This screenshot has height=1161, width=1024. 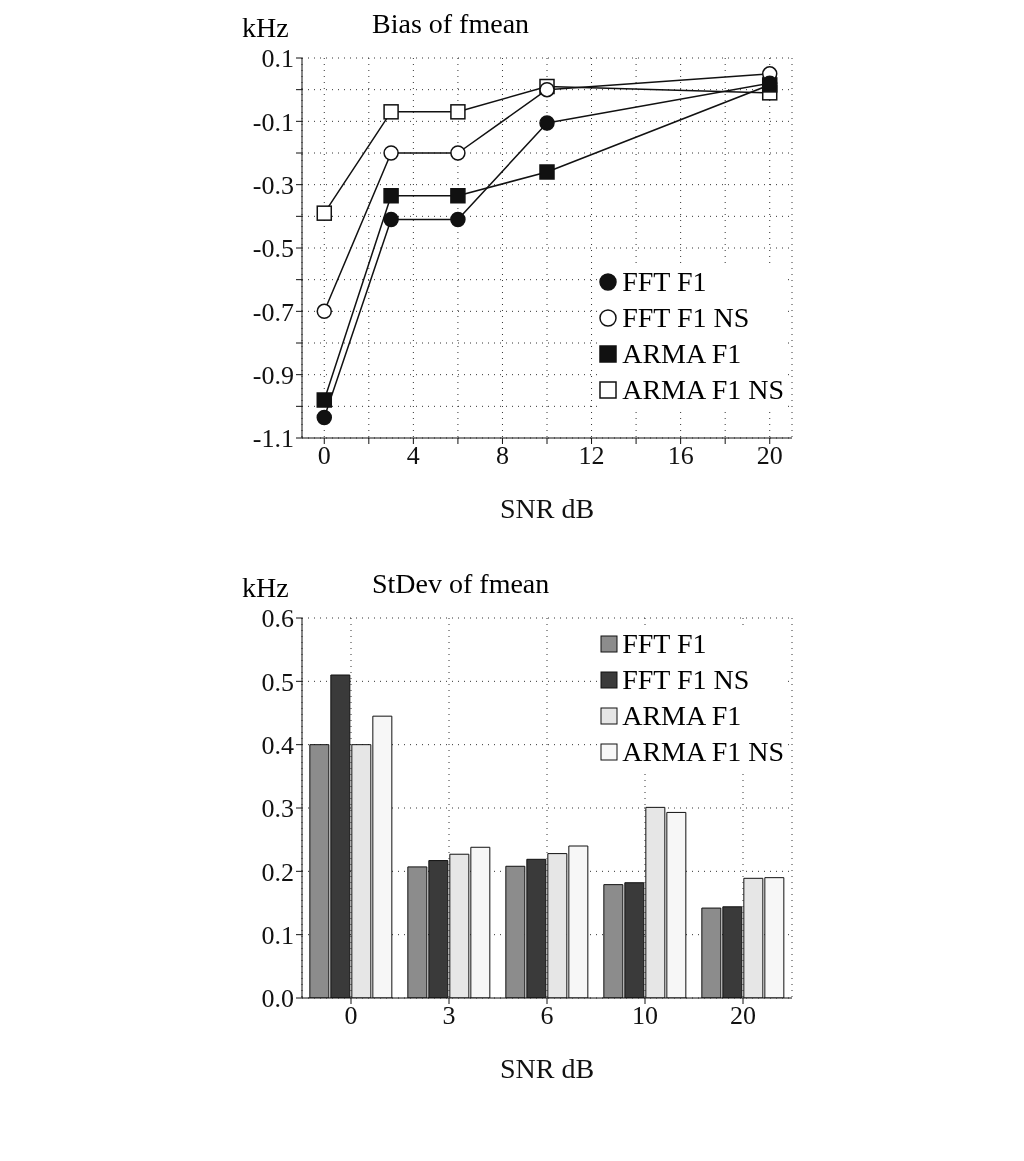 What do you see at coordinates (277, 809) in the screenshot?
I see `y-tick-label: 0.3` at bounding box center [277, 809].